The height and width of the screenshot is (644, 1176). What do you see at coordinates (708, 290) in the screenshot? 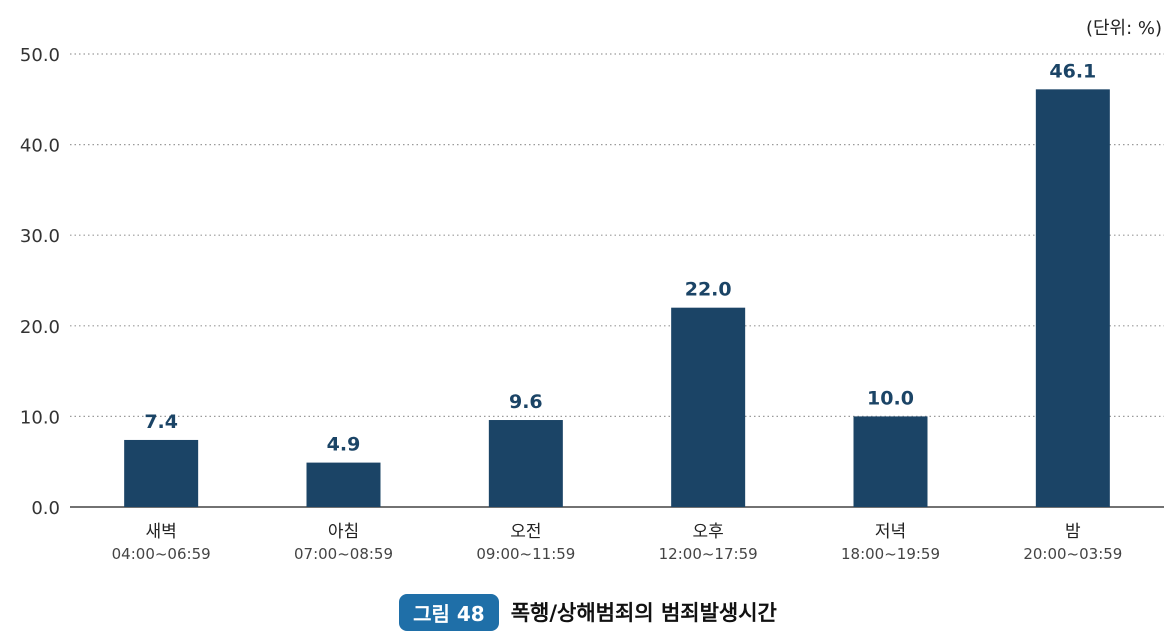
I see `data-label: 22.0` at bounding box center [708, 290].